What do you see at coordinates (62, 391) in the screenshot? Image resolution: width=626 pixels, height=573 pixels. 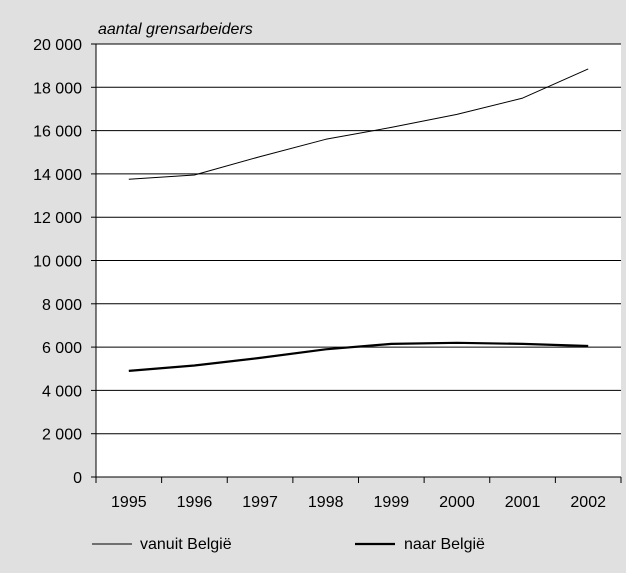 I see `y-tick-label: 4 000` at bounding box center [62, 391].